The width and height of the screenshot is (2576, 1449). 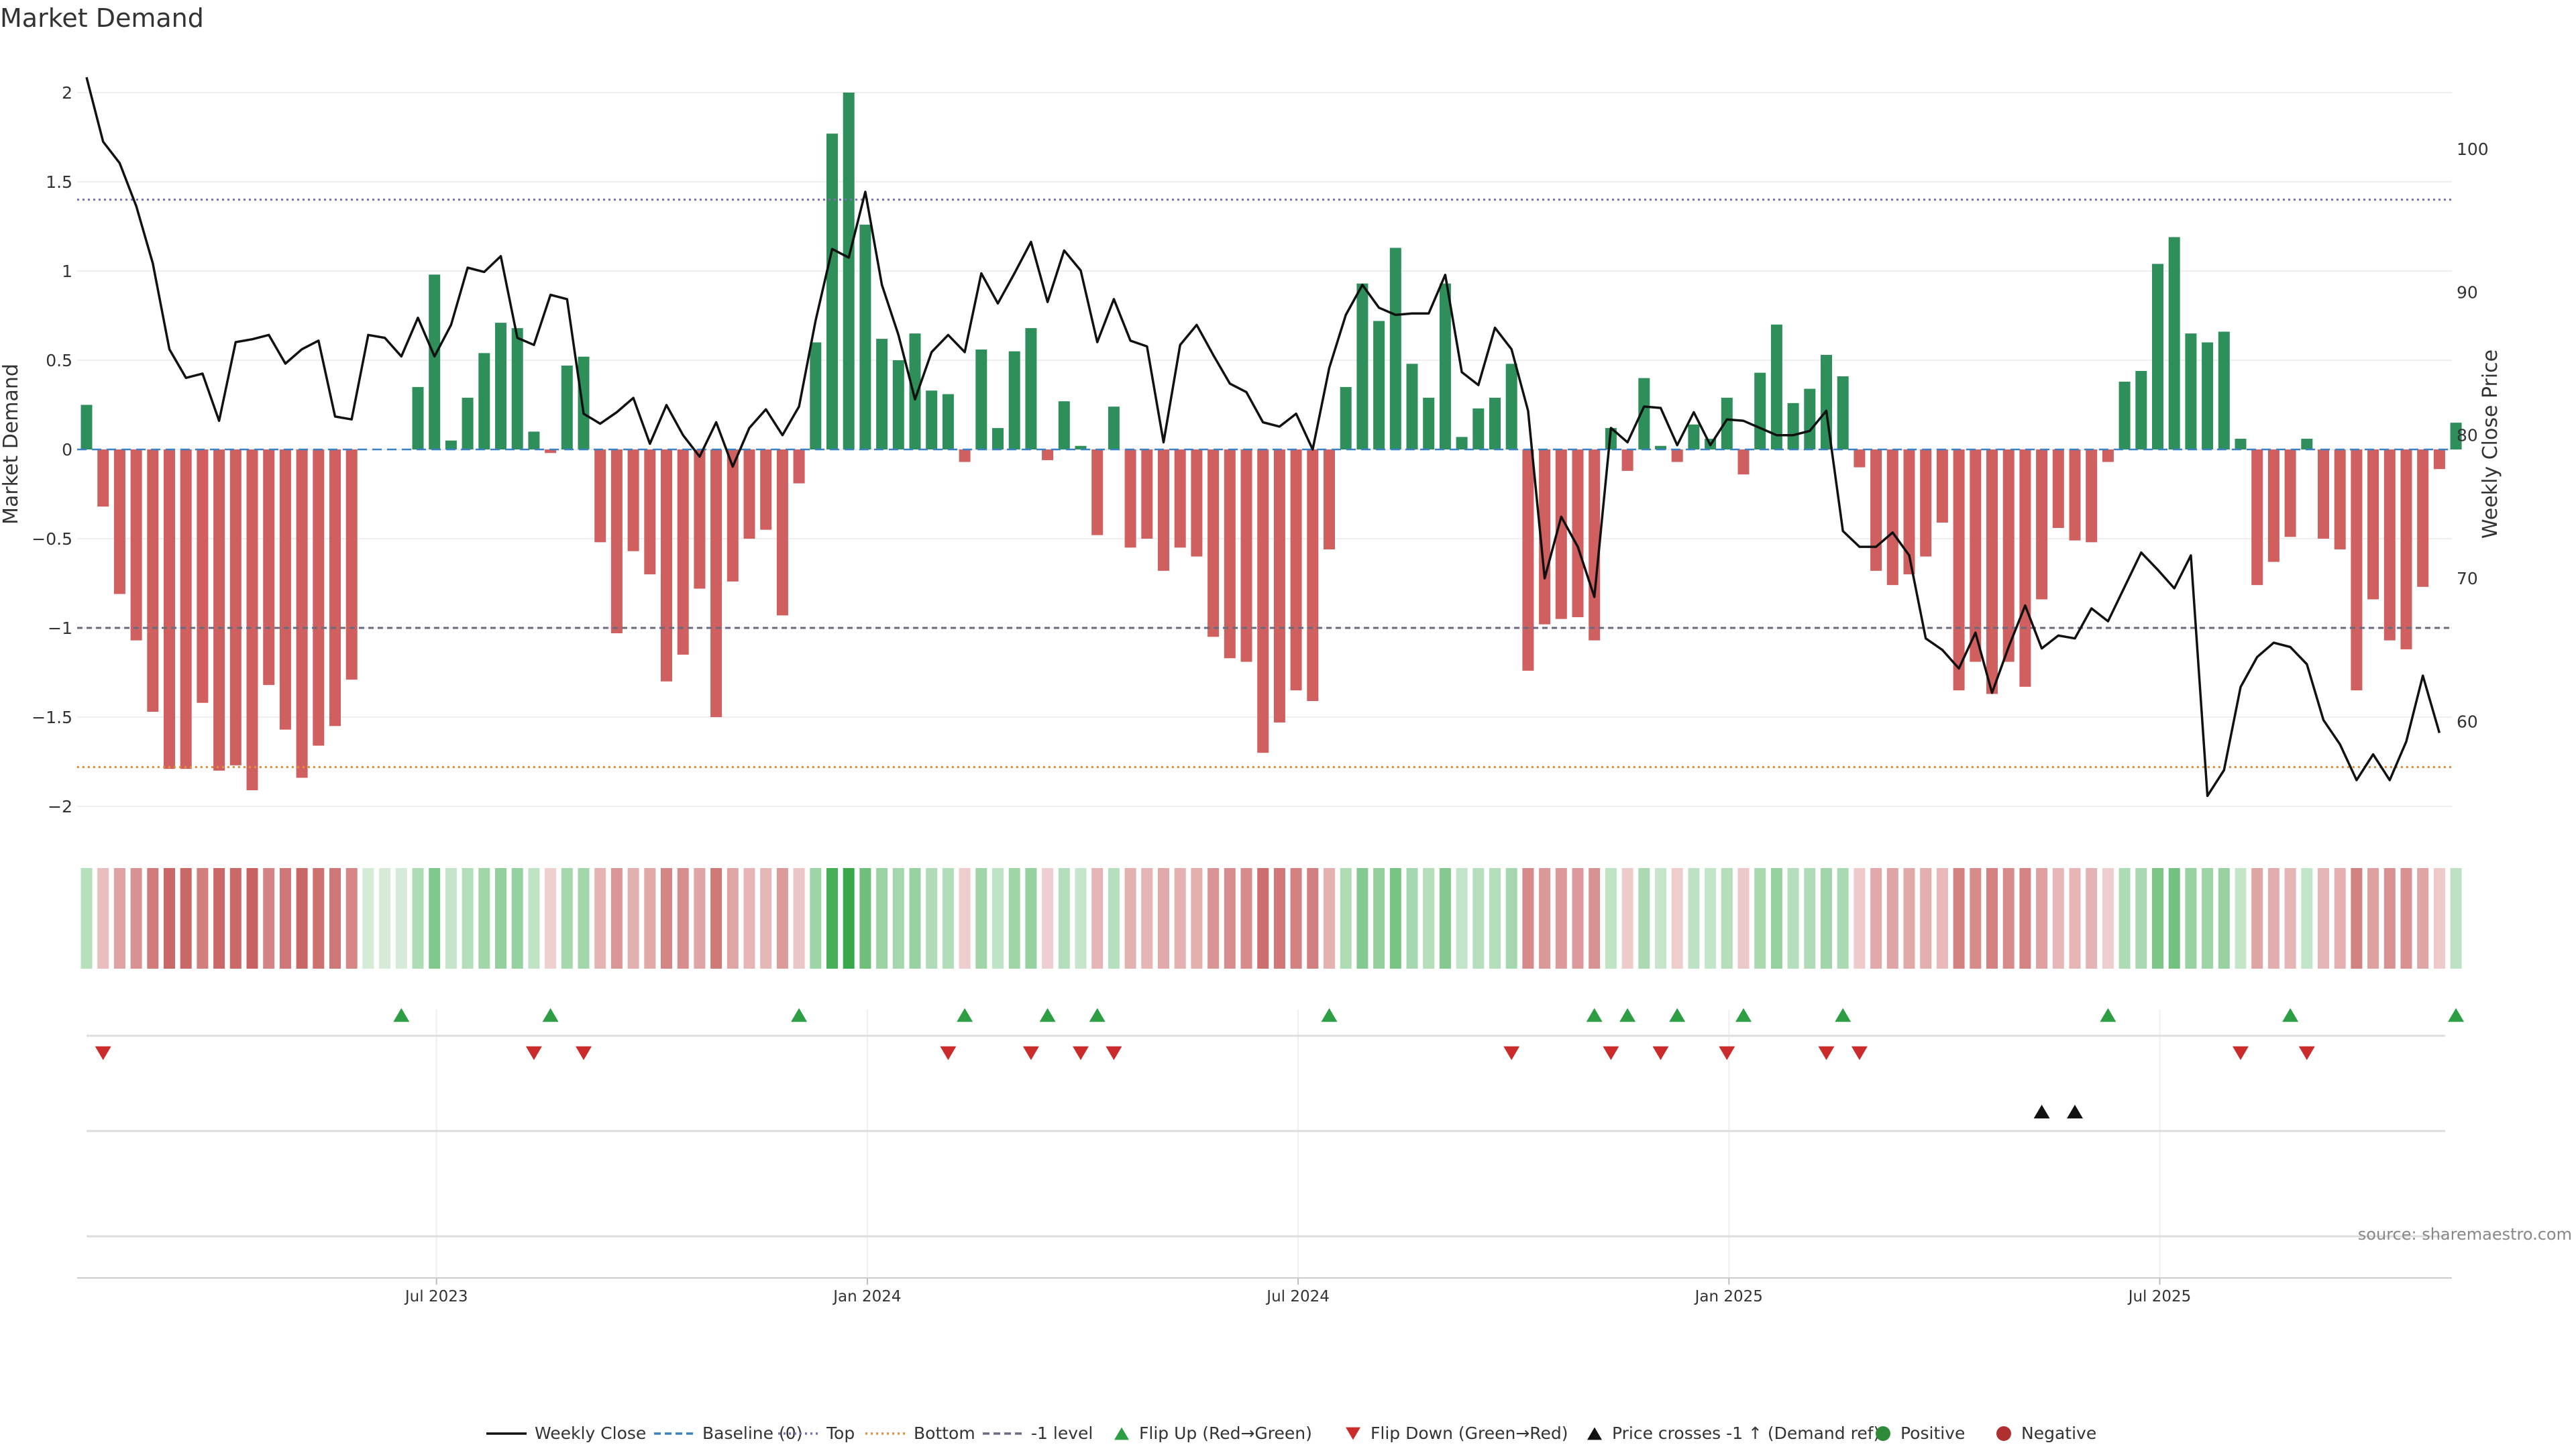 What do you see at coordinates (566, 1433) in the screenshot?
I see `legend-item: Weekly Close` at bounding box center [566, 1433].